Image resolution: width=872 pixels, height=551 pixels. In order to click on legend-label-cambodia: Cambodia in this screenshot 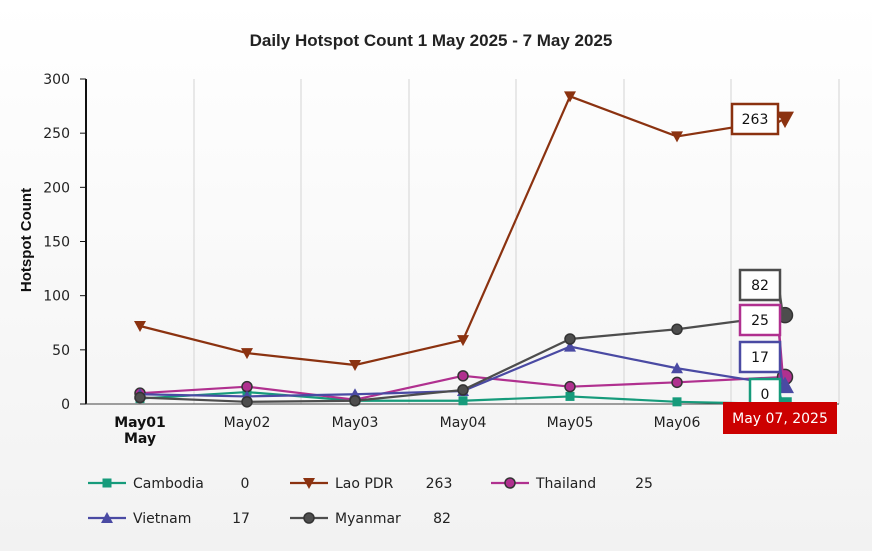, I will do `click(168, 484)`.